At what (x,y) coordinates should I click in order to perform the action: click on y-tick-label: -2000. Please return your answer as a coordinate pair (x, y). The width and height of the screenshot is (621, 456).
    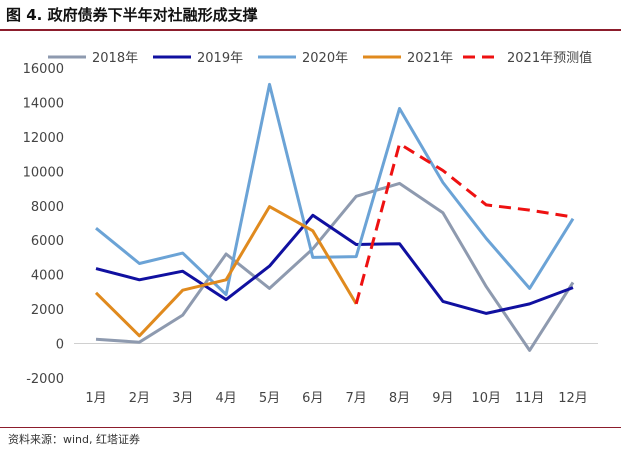
    Looking at the image, I should click on (45, 379).